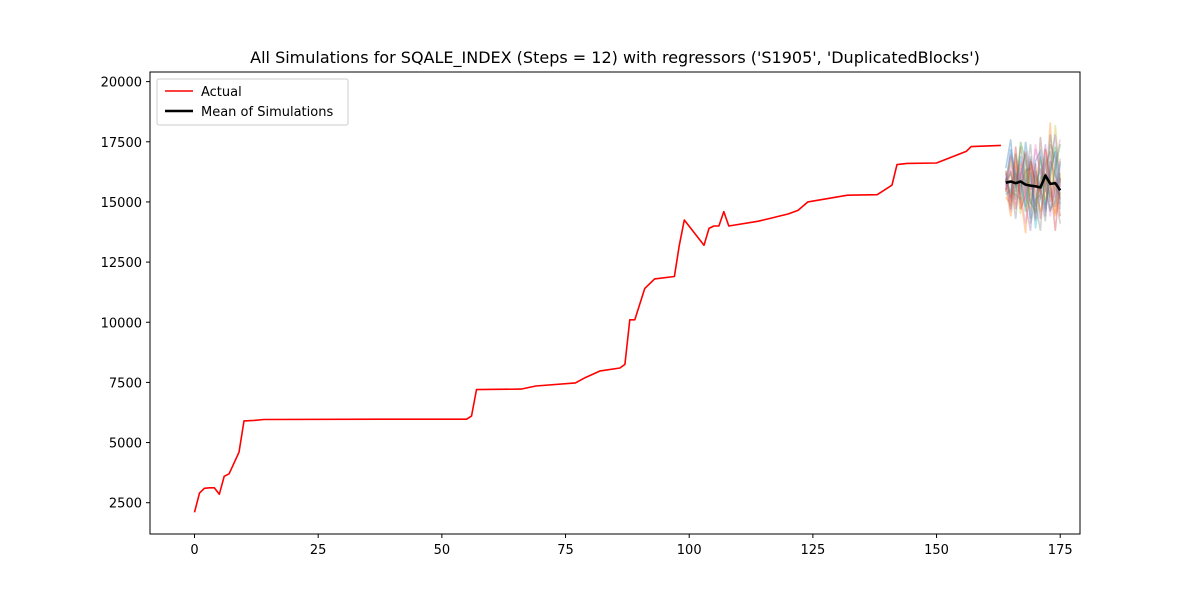  What do you see at coordinates (125, 504) in the screenshot?
I see `y-tick-label: 2500` at bounding box center [125, 504].